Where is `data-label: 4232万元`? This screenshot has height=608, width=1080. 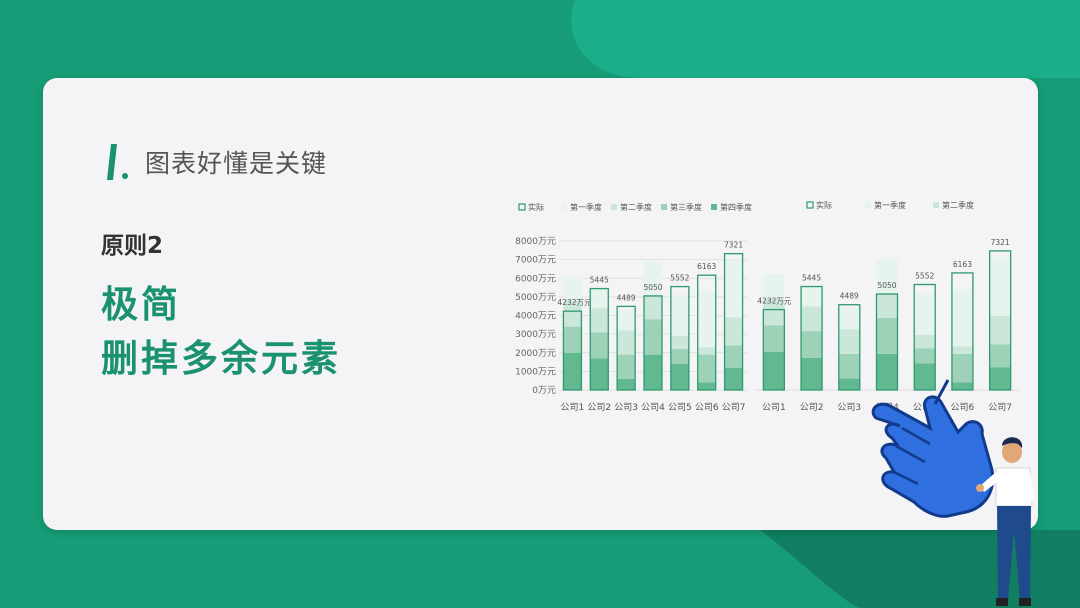 data-label: 4232万元 is located at coordinates (574, 302).